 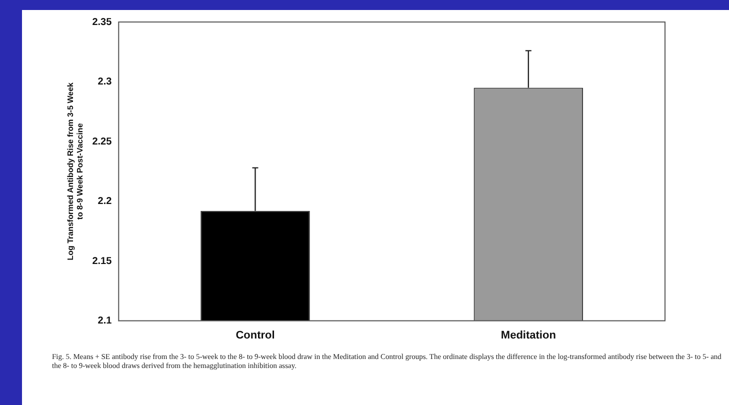 What do you see at coordinates (102, 22) in the screenshot?
I see `y-tick-label: 2.35` at bounding box center [102, 22].